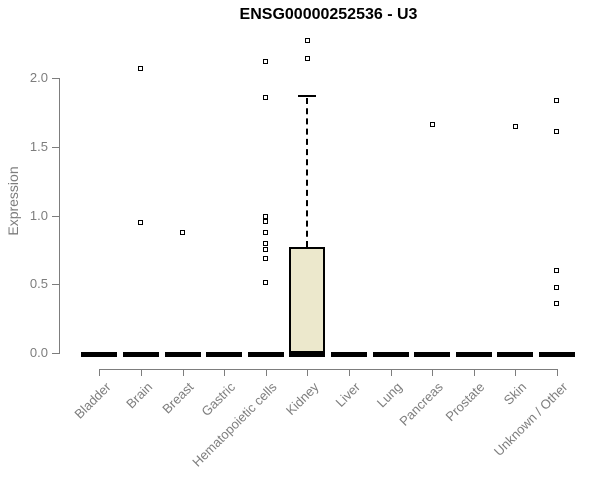 The height and width of the screenshot is (500, 600). What do you see at coordinates (348, 354) in the screenshot?
I see `median-bar-liver` at bounding box center [348, 354].